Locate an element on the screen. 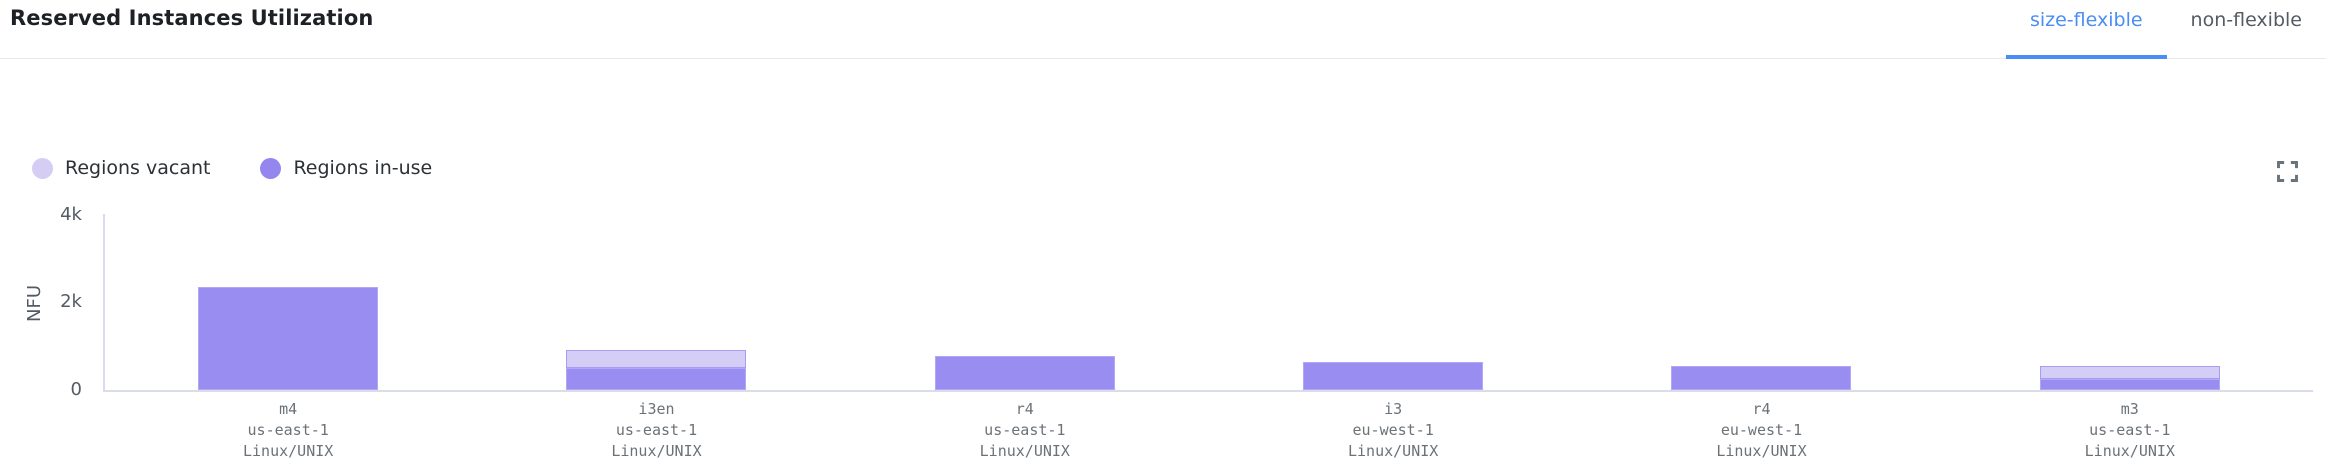 This screenshot has width=2326, height=474. x-axis-category-label: m3 us-east-1 Linux/UNIX is located at coordinates (2129, 430).